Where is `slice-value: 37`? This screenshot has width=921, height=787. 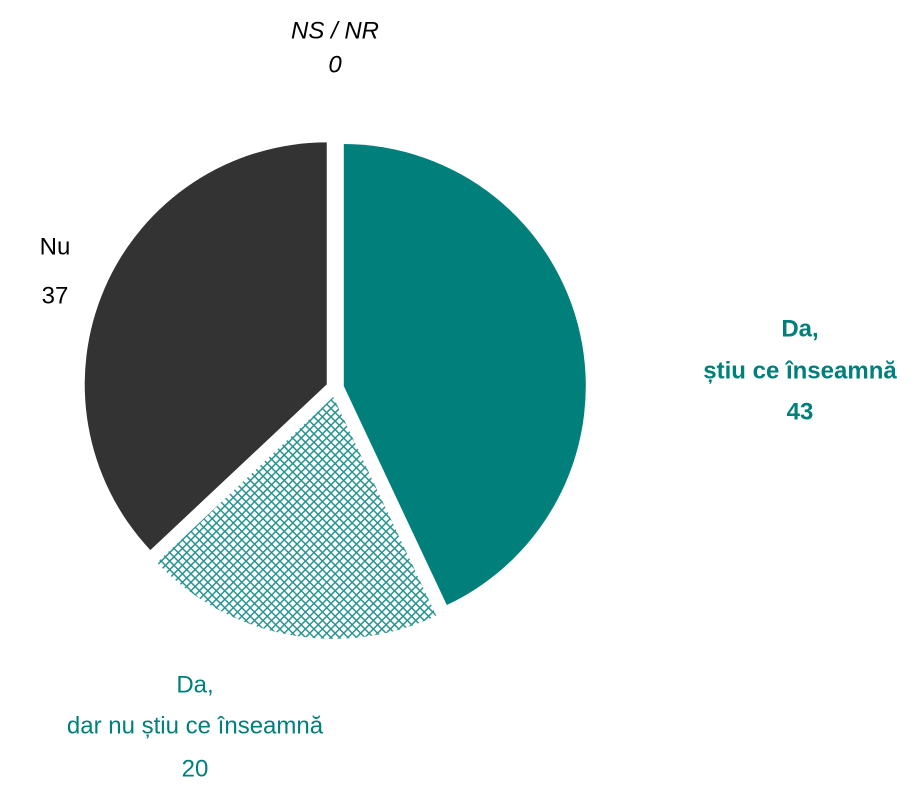
slice-value: 37 is located at coordinates (55, 295).